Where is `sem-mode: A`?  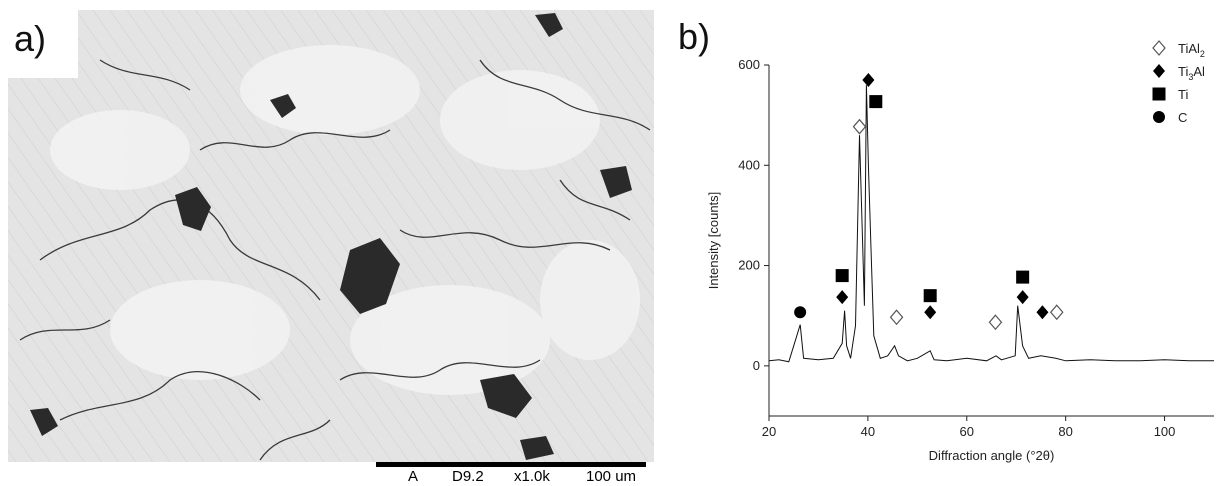
sem-mode: A is located at coordinates (413, 476).